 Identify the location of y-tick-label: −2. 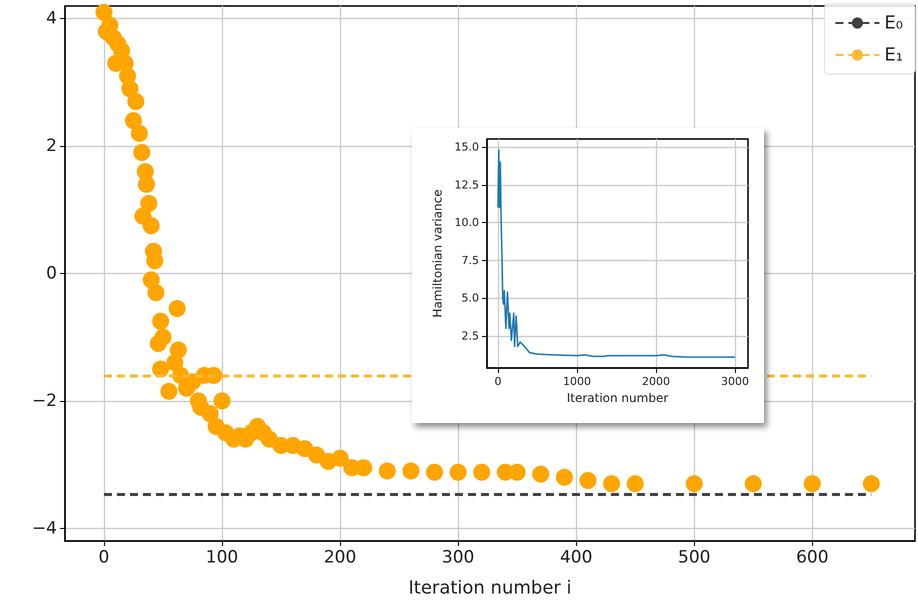
(44, 400).